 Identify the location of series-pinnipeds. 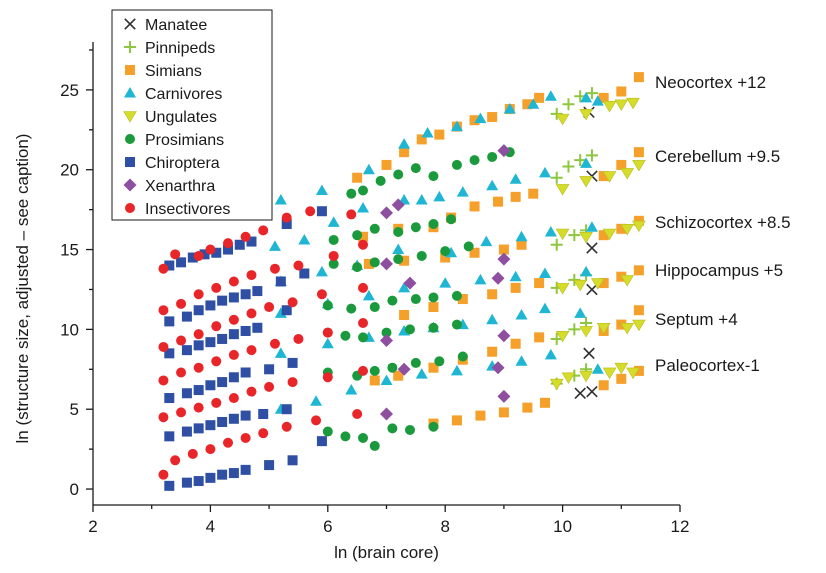
(574, 238).